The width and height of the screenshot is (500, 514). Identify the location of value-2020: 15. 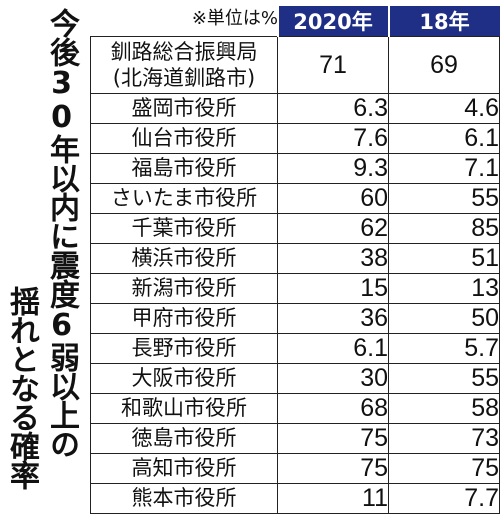
(333, 288).